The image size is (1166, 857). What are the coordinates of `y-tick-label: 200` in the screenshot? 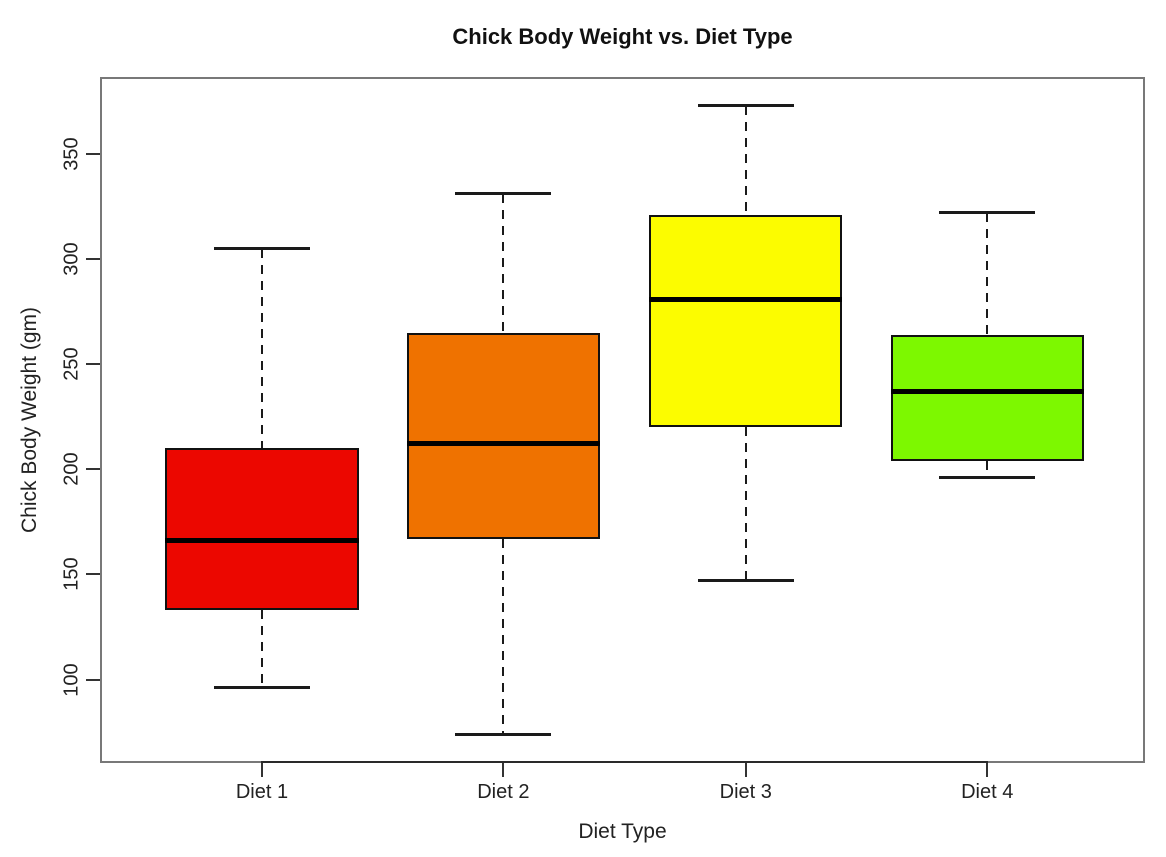 It's located at (71, 469).